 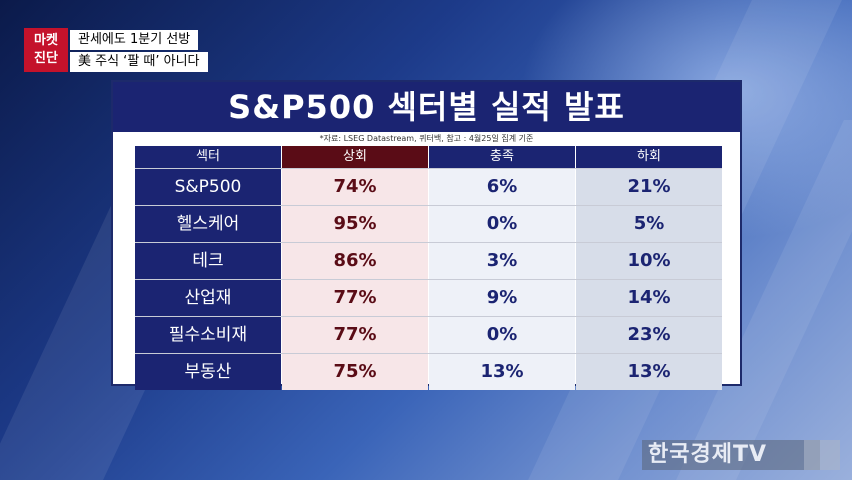 What do you see at coordinates (649, 224) in the screenshot?
I see `miss-value: 5%` at bounding box center [649, 224].